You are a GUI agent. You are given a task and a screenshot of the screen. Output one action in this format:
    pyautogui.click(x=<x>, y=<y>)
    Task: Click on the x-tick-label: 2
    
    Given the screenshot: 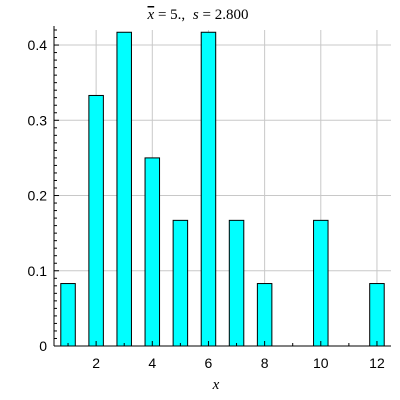 What is the action you would take?
    pyautogui.click(x=96, y=363)
    